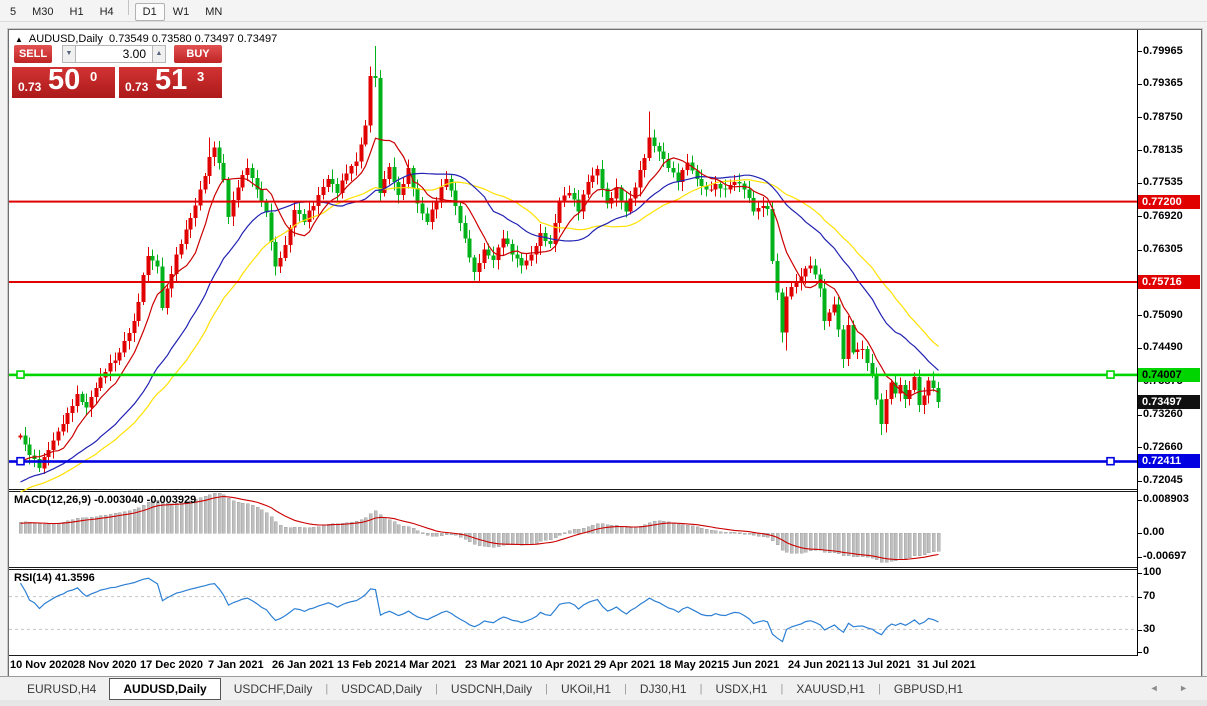  What do you see at coordinates (1169, 461) in the screenshot?
I see `price-line-tag: 0.72411` at bounding box center [1169, 461].